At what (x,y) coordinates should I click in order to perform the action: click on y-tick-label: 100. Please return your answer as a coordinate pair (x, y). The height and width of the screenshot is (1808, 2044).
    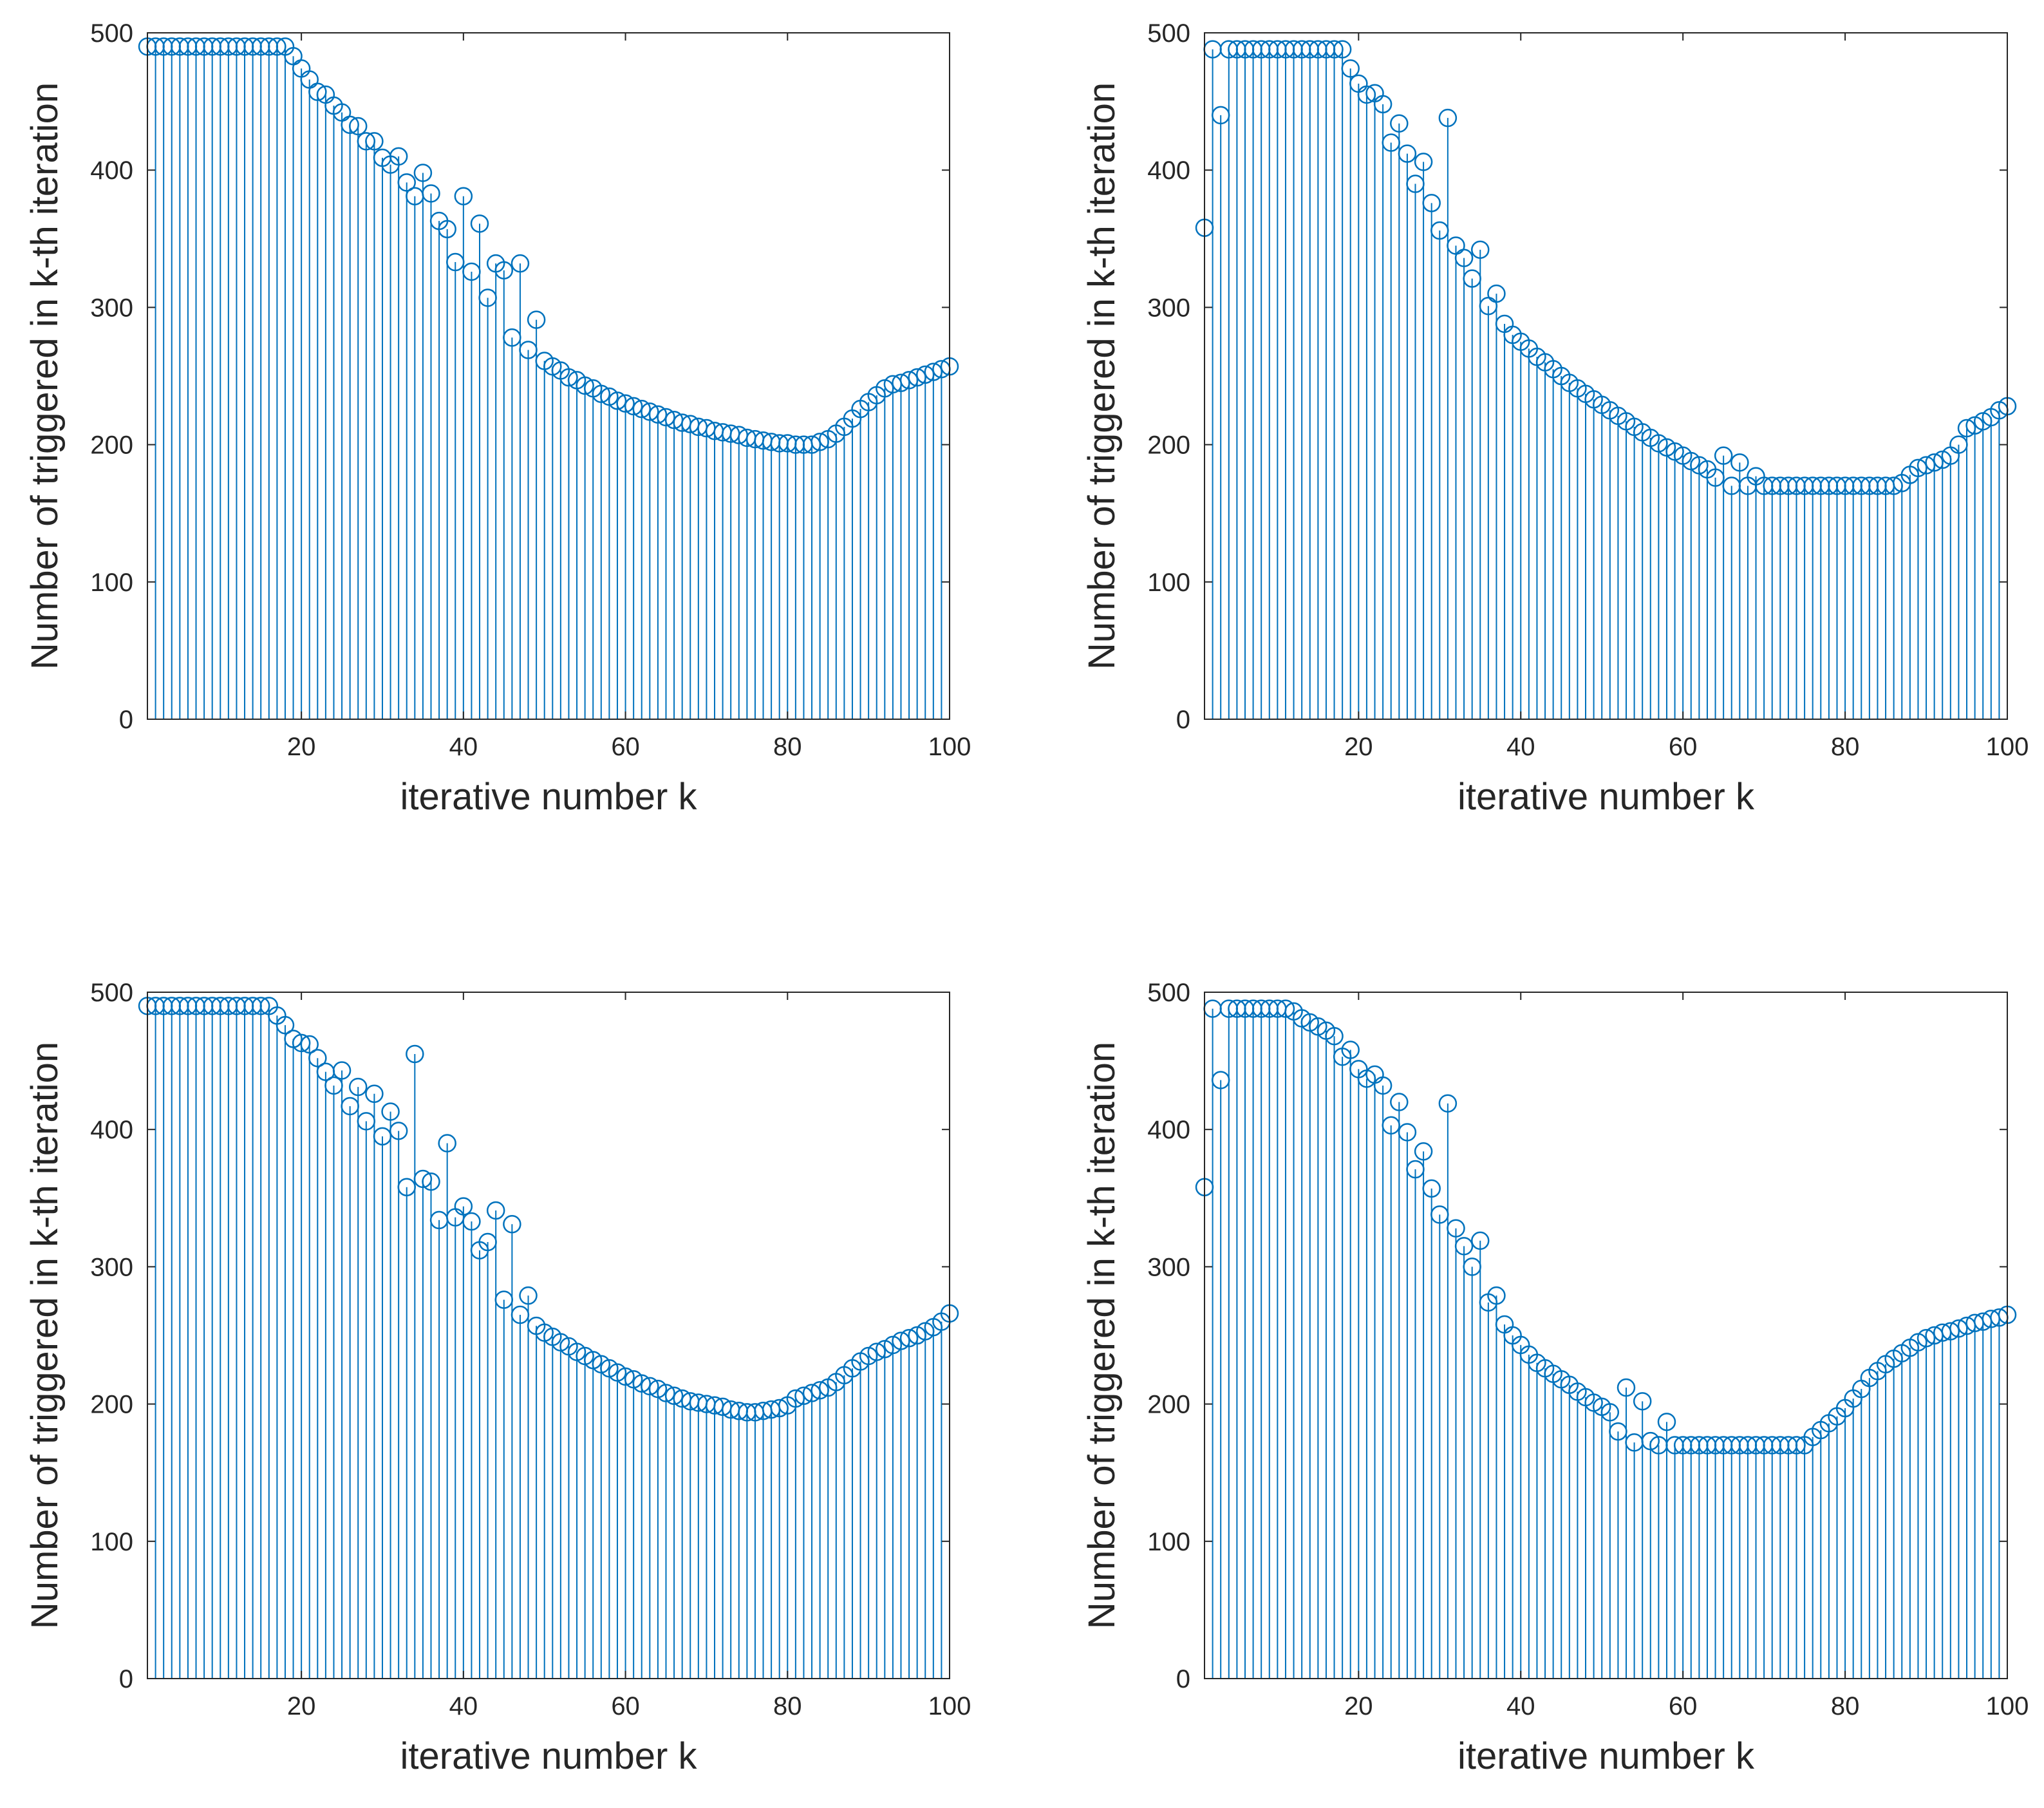
    Looking at the image, I should click on (111, 583).